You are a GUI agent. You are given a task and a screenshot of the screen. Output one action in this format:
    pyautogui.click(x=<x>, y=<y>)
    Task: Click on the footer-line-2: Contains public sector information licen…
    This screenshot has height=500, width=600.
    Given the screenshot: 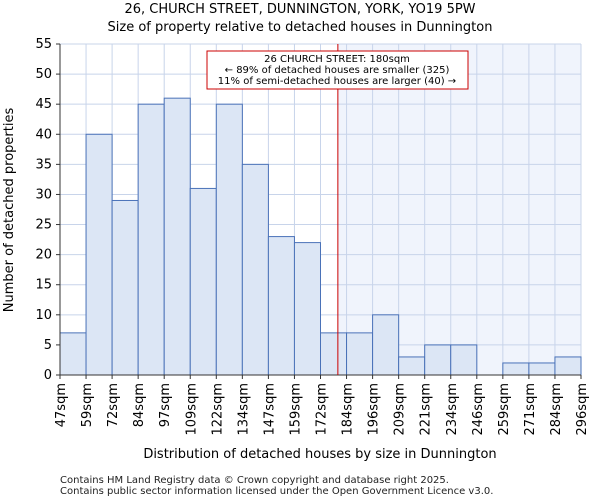 What is the action you would take?
    pyautogui.click(x=276, y=491)
    